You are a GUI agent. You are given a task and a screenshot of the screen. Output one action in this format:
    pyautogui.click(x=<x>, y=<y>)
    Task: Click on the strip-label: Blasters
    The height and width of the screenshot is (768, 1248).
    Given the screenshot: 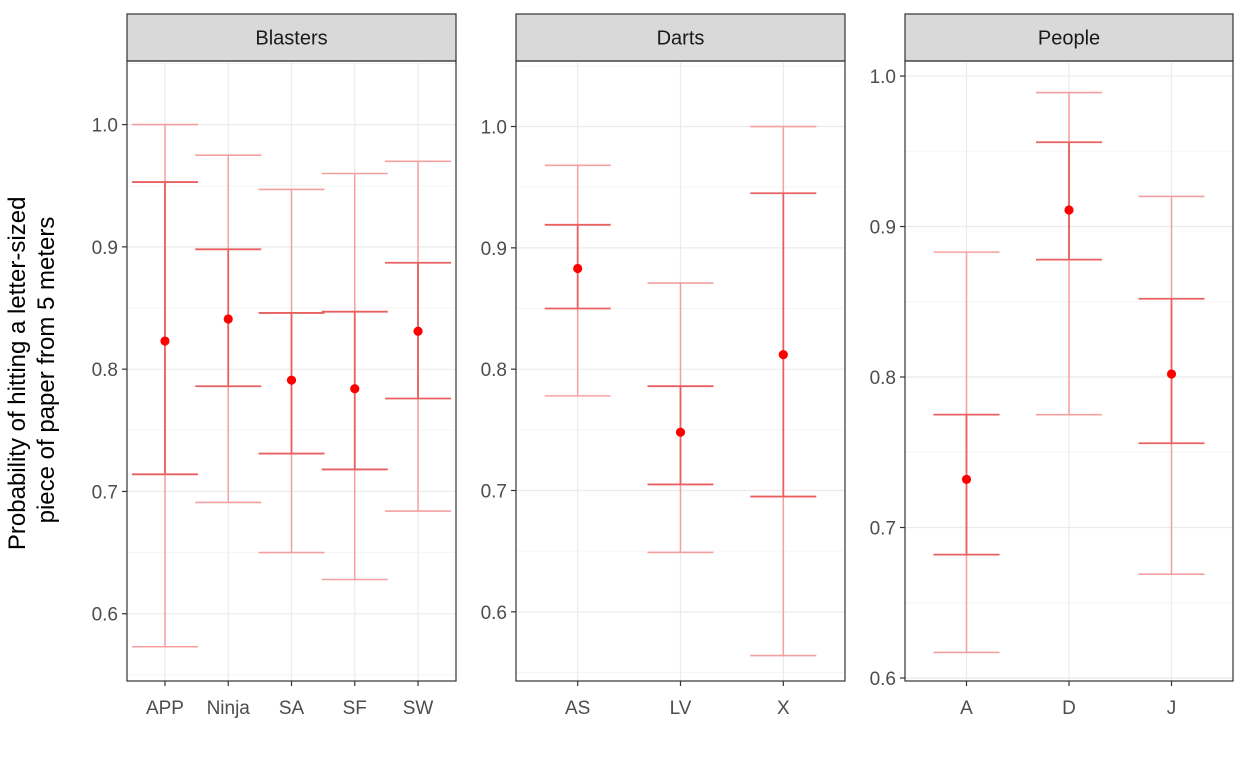 What is the action you would take?
    pyautogui.click(x=291, y=39)
    